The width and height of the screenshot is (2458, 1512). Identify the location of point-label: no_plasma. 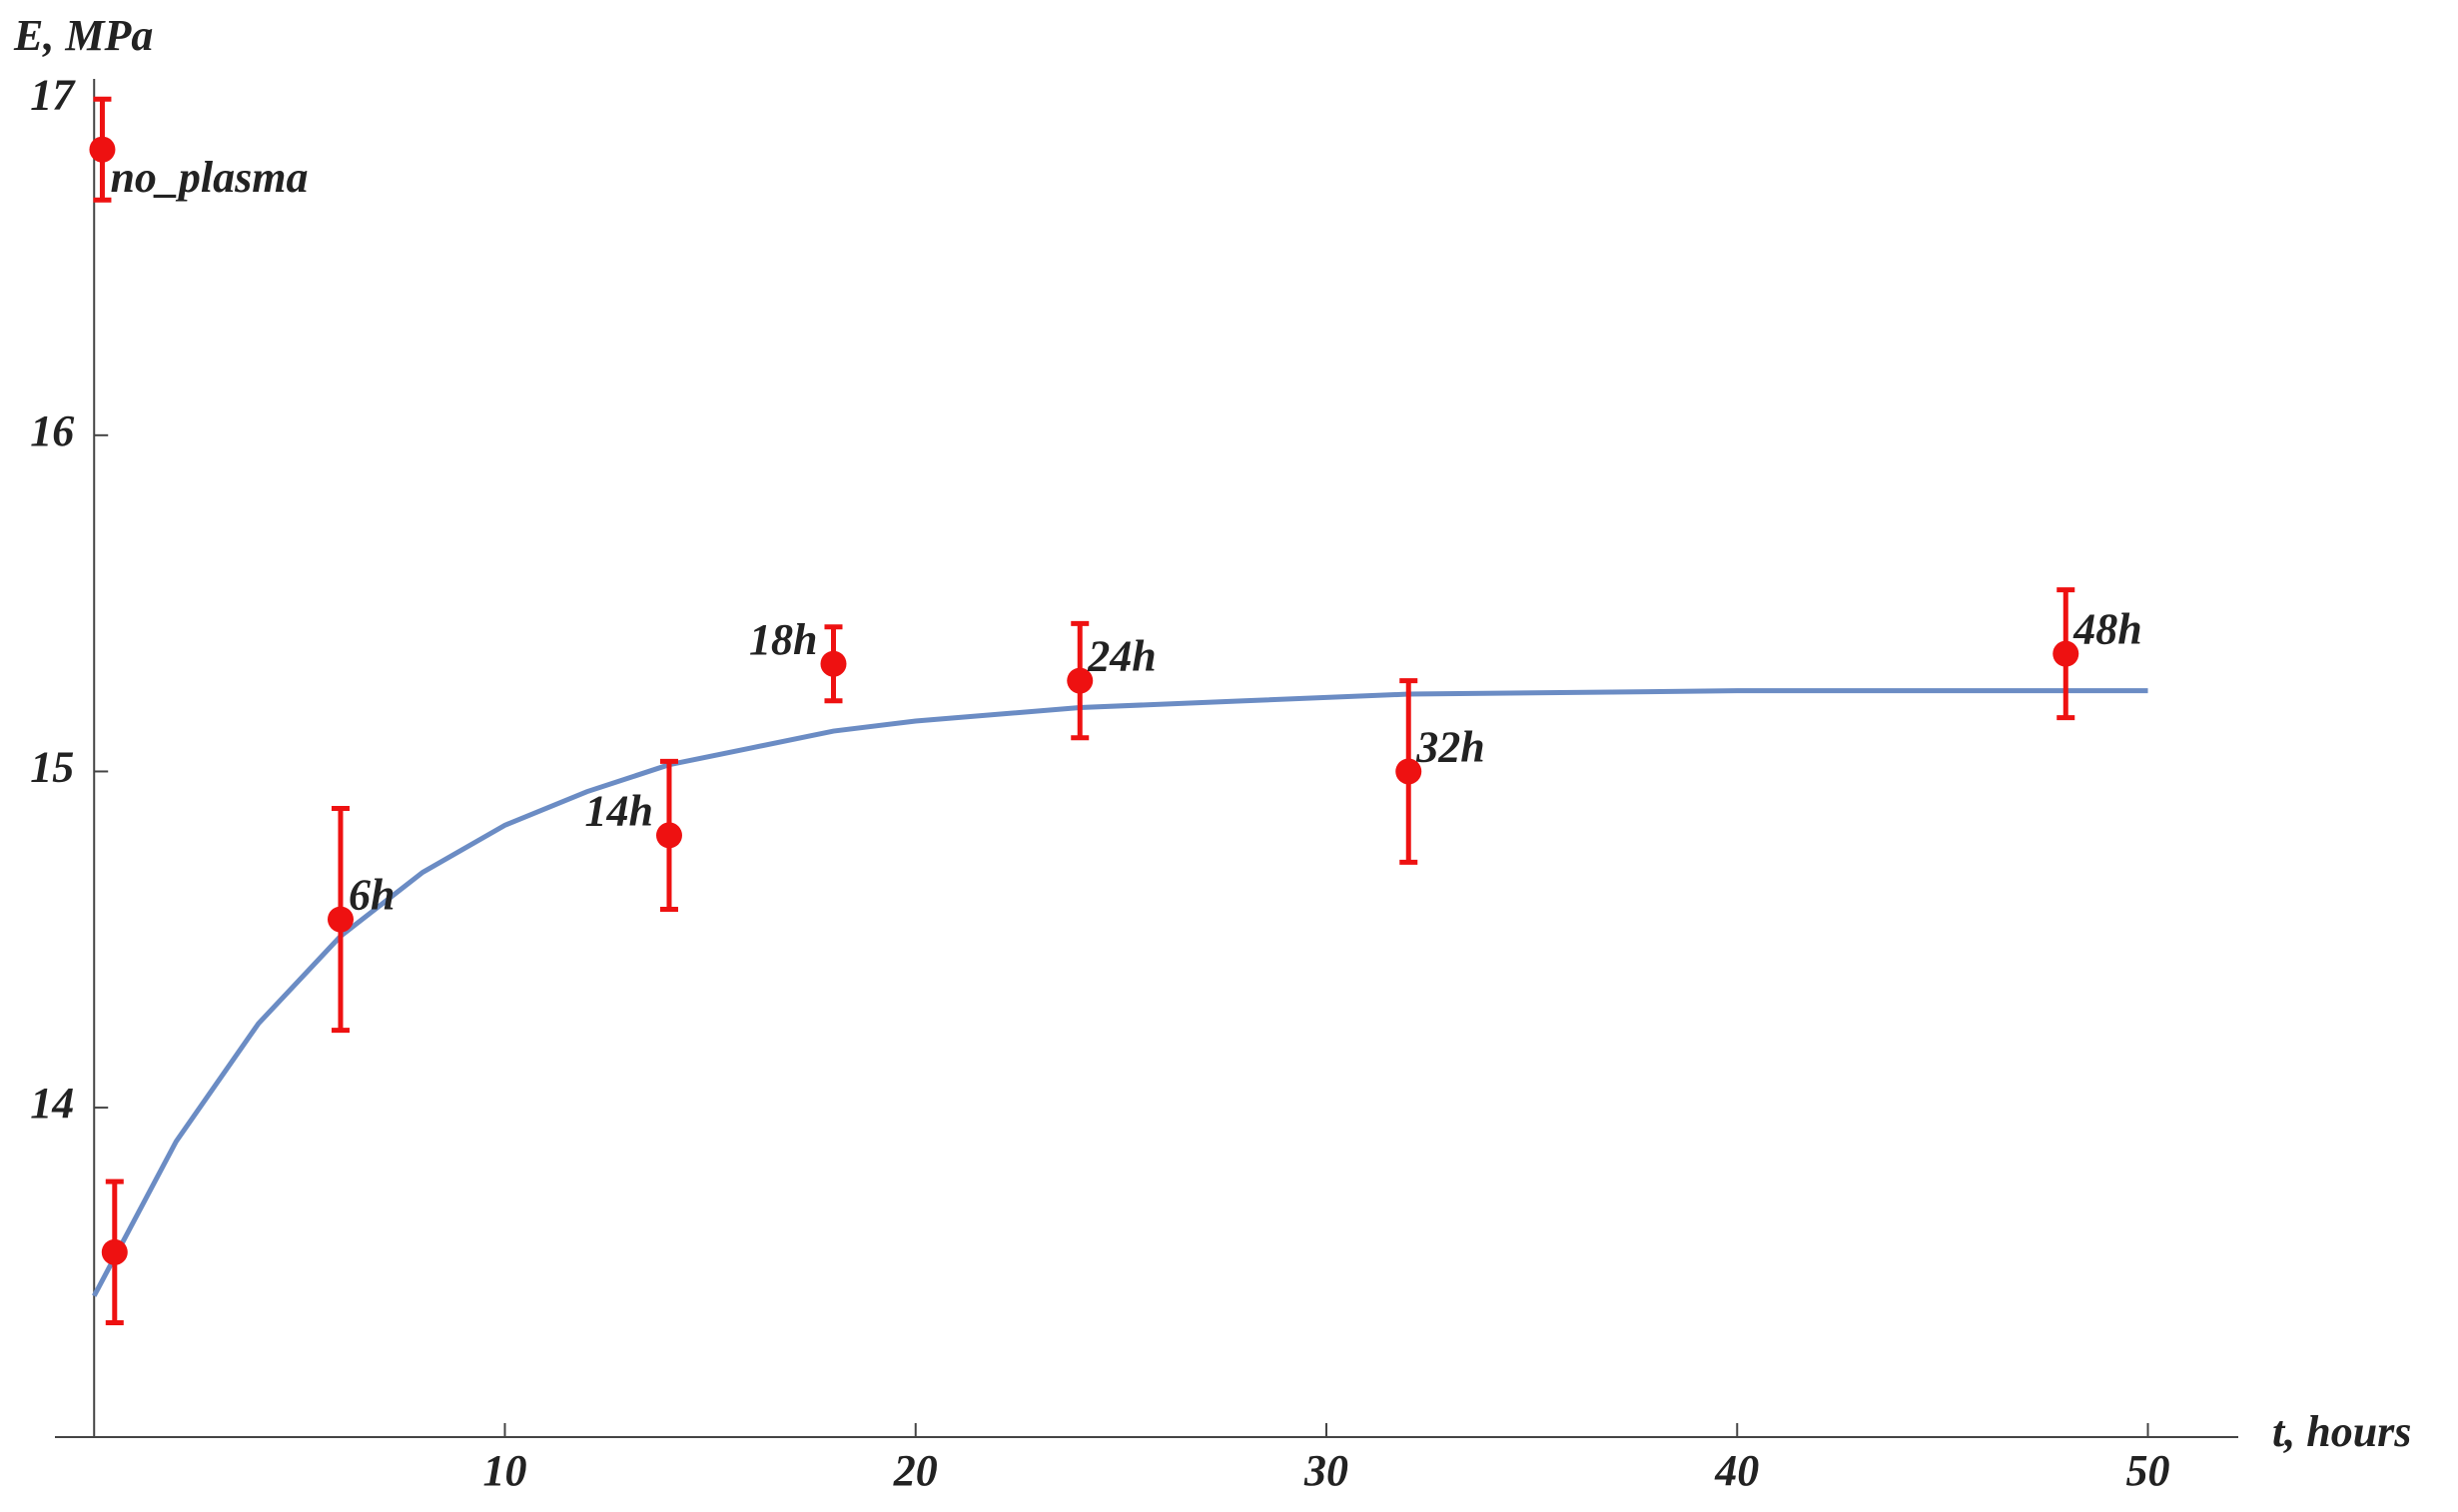
(209, 177).